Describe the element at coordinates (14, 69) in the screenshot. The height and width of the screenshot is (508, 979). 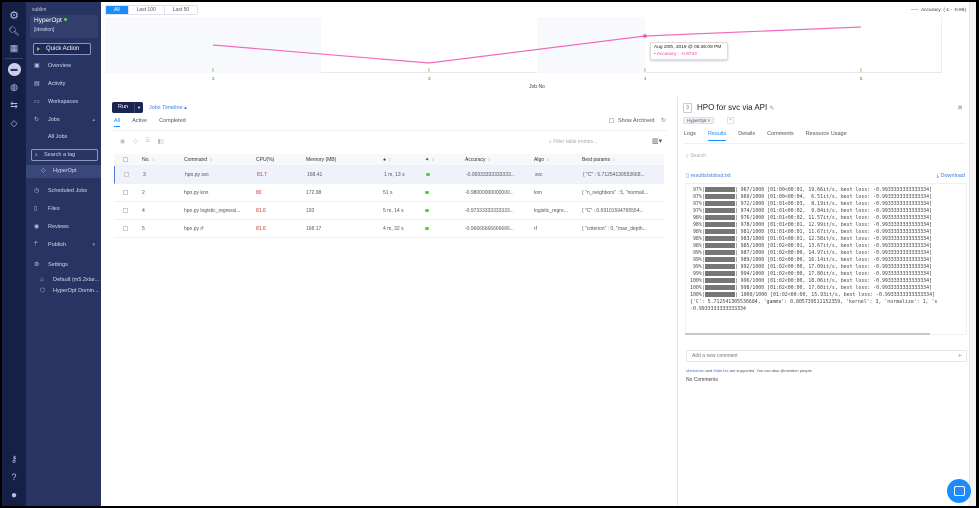
I see `projects-icon: ▬` at that location.